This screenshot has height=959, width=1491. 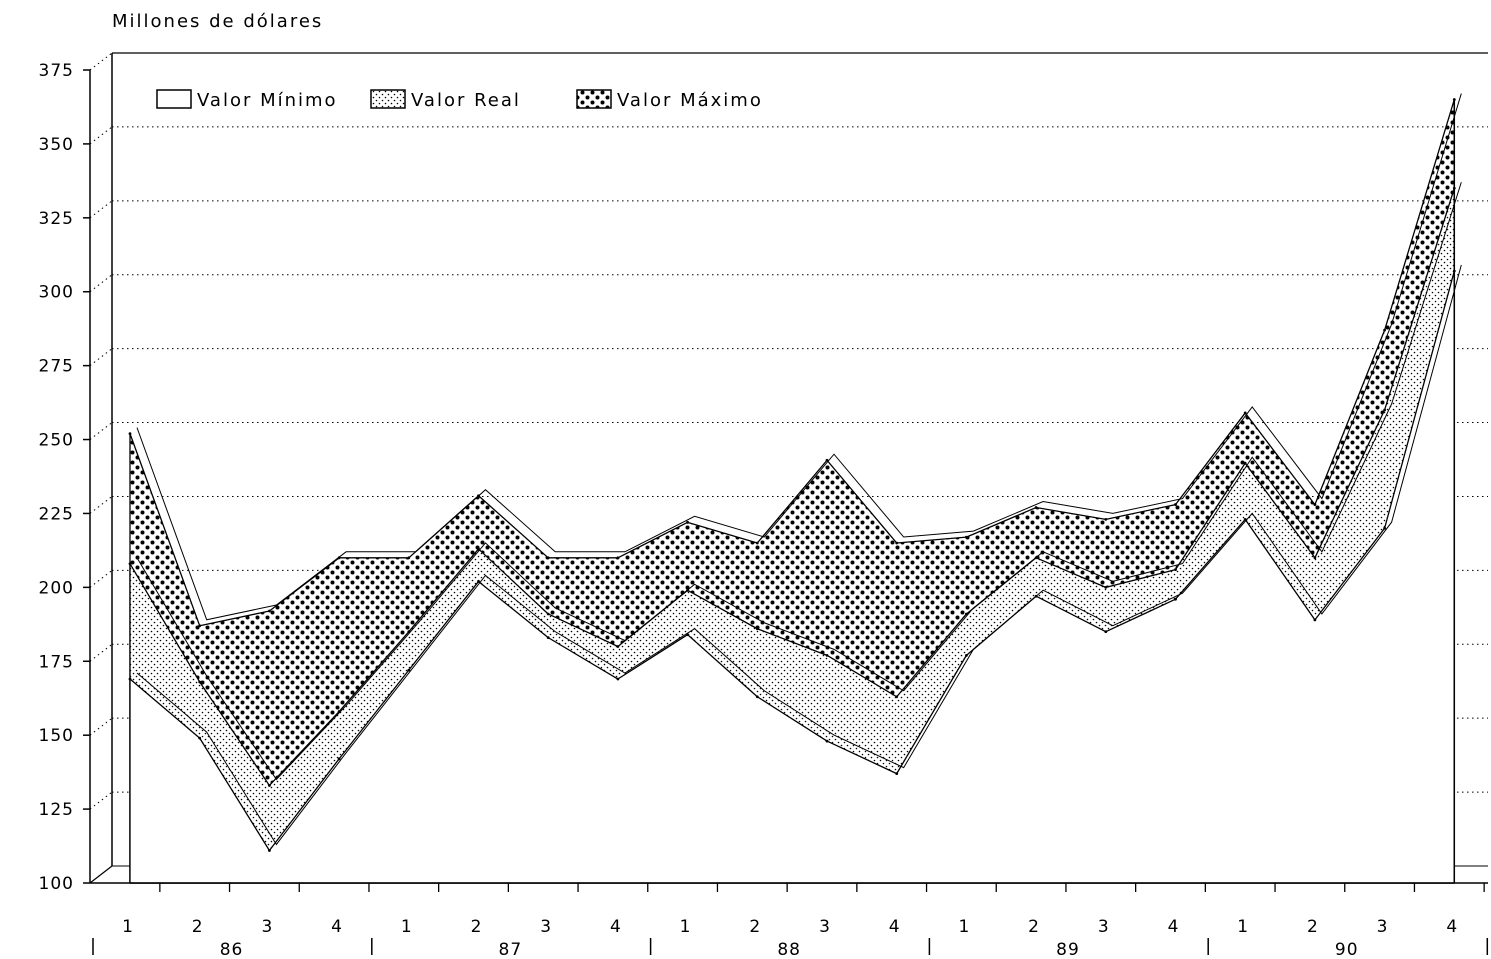 What do you see at coordinates (101, 874) in the screenshot?
I see `floor-left-edge` at bounding box center [101, 874].